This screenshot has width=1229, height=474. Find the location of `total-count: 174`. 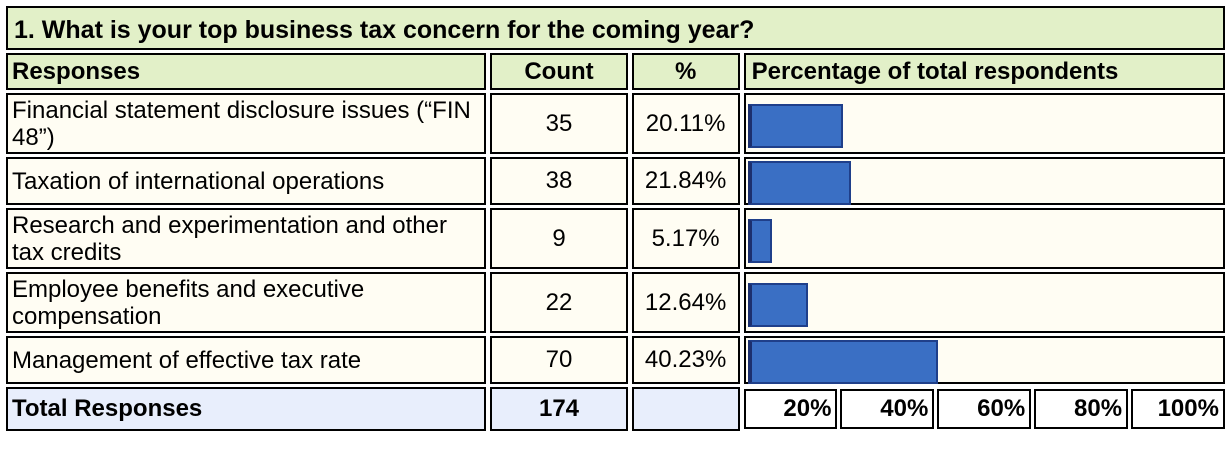

total-count: 174 is located at coordinates (559, 409).